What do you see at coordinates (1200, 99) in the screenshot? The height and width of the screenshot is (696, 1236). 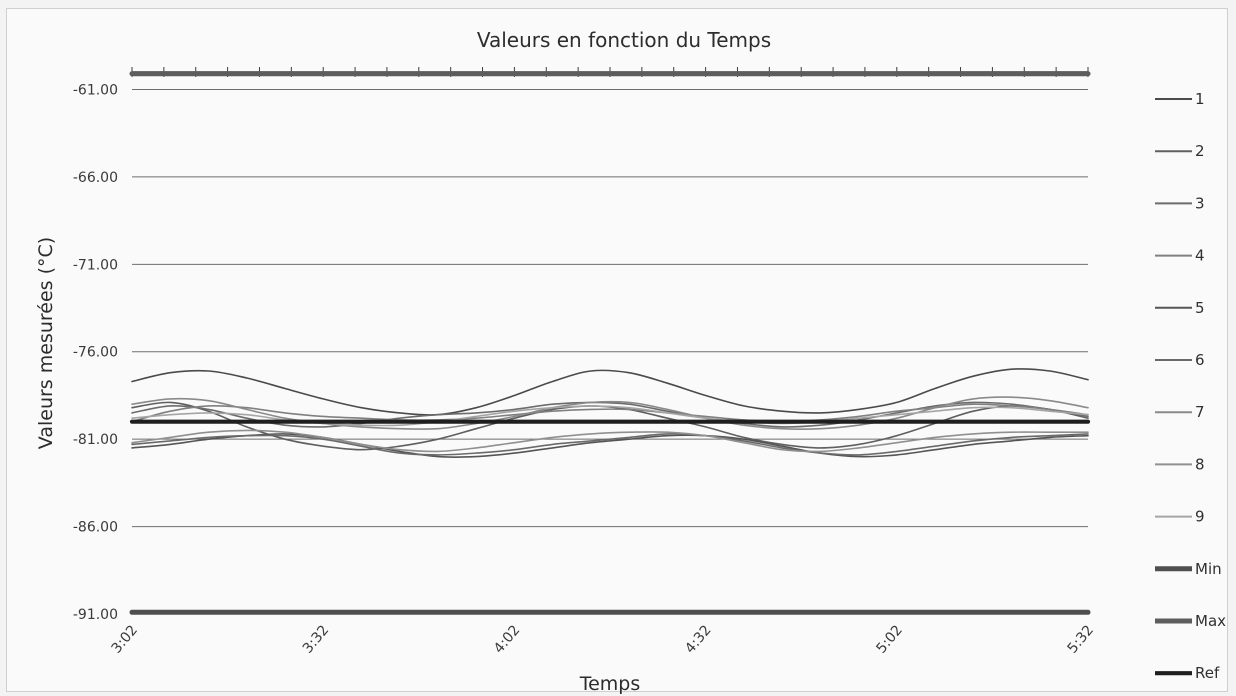 I see `legend-label-1: 1` at bounding box center [1200, 99].